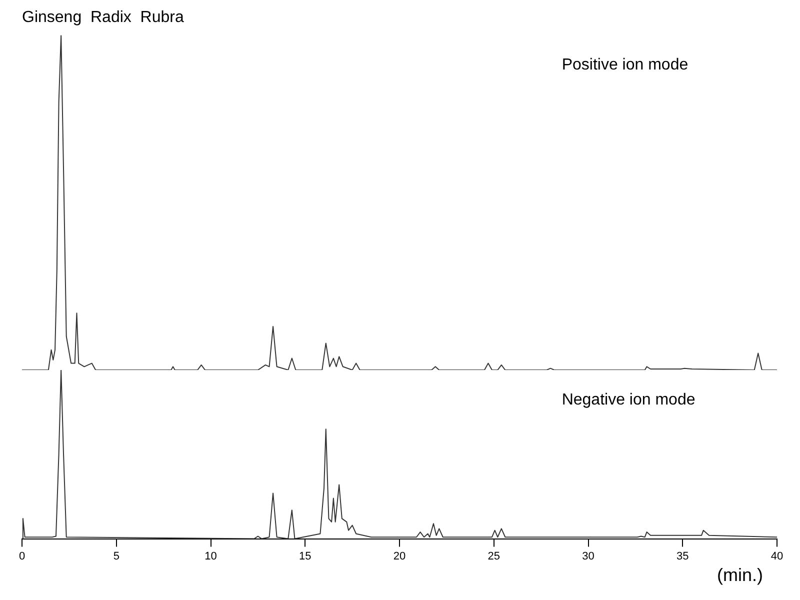 The width and height of the screenshot is (800, 600). What do you see at coordinates (777, 556) in the screenshot?
I see `x-tick-label: 40` at bounding box center [777, 556].